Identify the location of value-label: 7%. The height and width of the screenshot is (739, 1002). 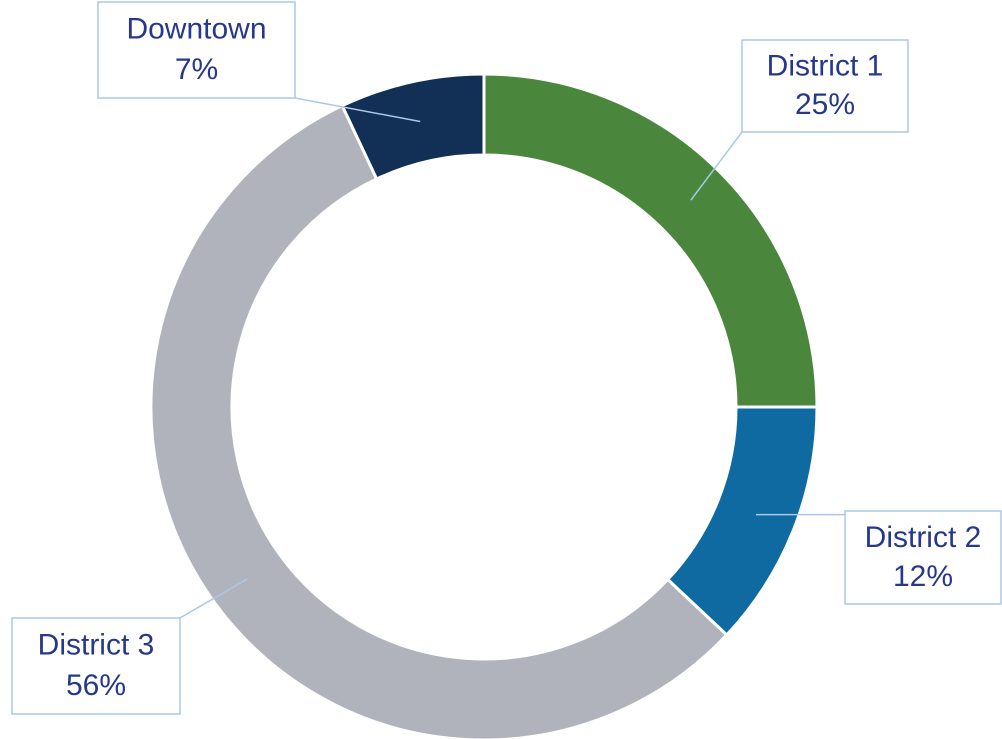
(196, 69).